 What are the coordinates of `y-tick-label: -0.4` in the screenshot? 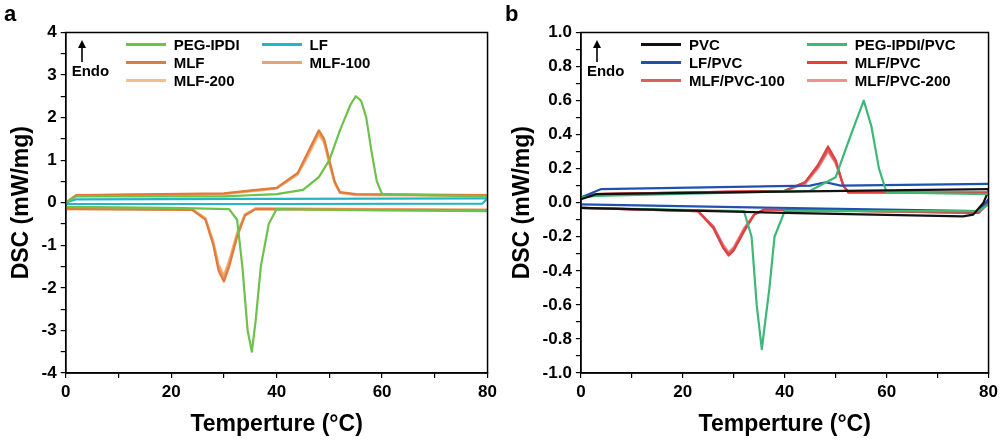 It's located at (557, 270).